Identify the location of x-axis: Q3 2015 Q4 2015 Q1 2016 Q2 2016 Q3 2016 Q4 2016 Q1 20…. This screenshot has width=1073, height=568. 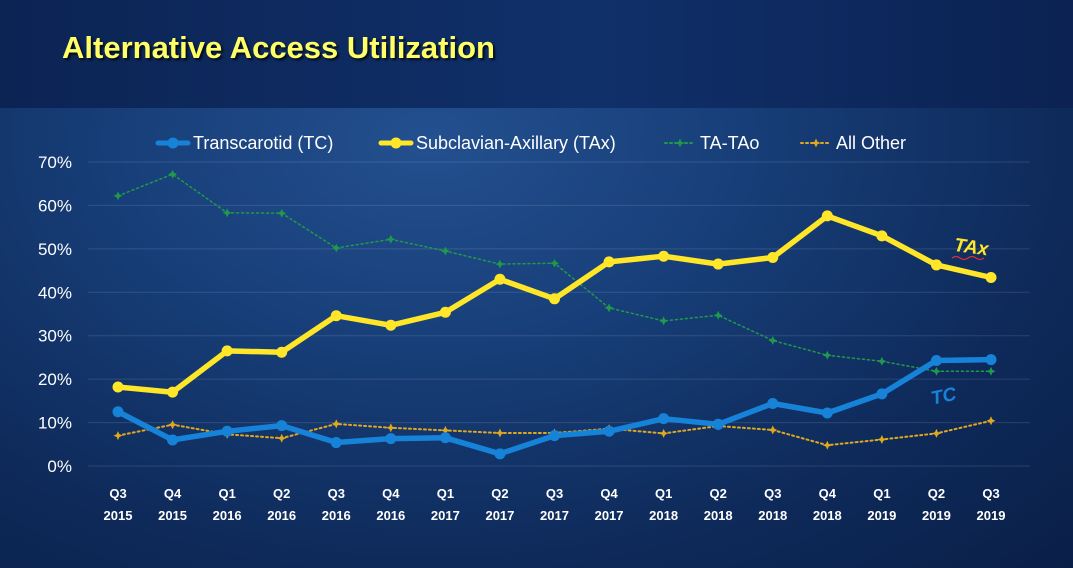
(555, 504).